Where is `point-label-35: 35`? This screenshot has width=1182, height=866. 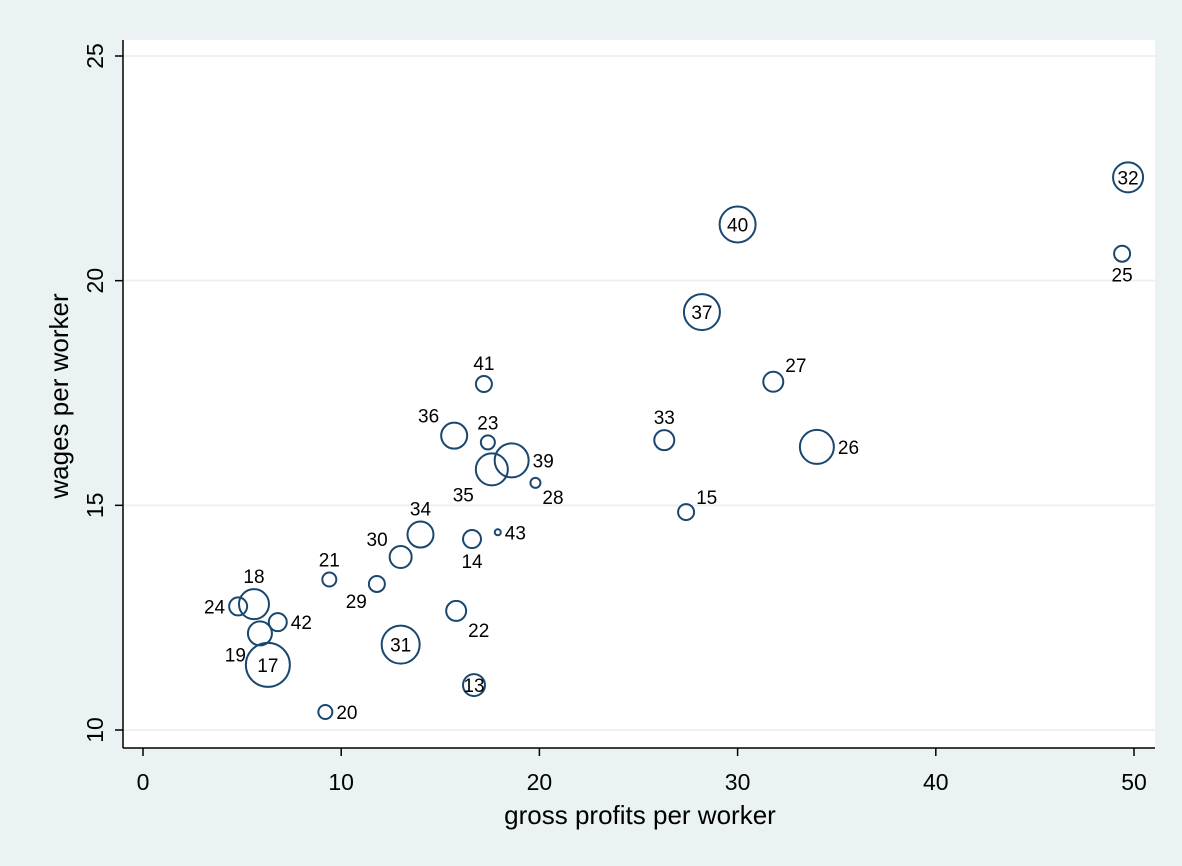 point-label-35: 35 is located at coordinates (463, 495).